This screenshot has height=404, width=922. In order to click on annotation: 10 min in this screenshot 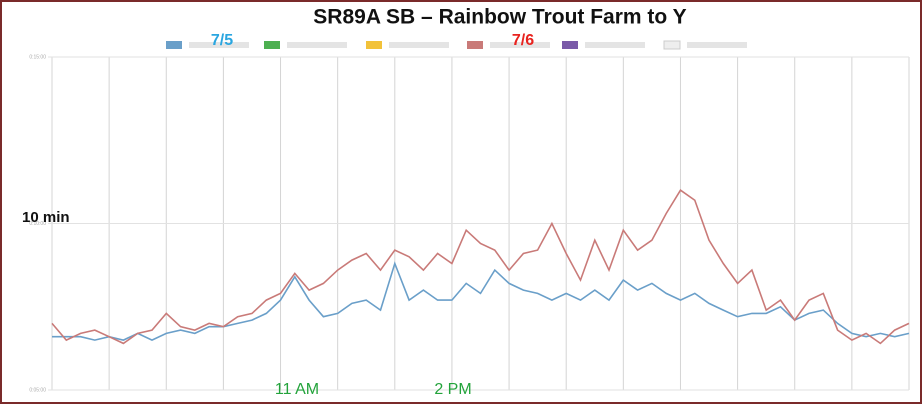, I will do `click(46, 217)`.